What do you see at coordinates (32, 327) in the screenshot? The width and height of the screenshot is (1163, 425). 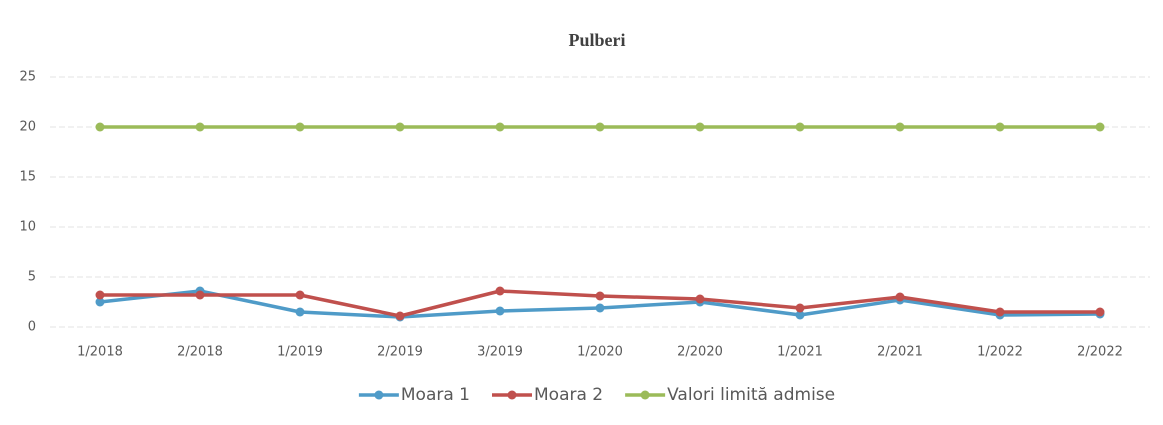 I see `y-tick-label: 0` at bounding box center [32, 327].